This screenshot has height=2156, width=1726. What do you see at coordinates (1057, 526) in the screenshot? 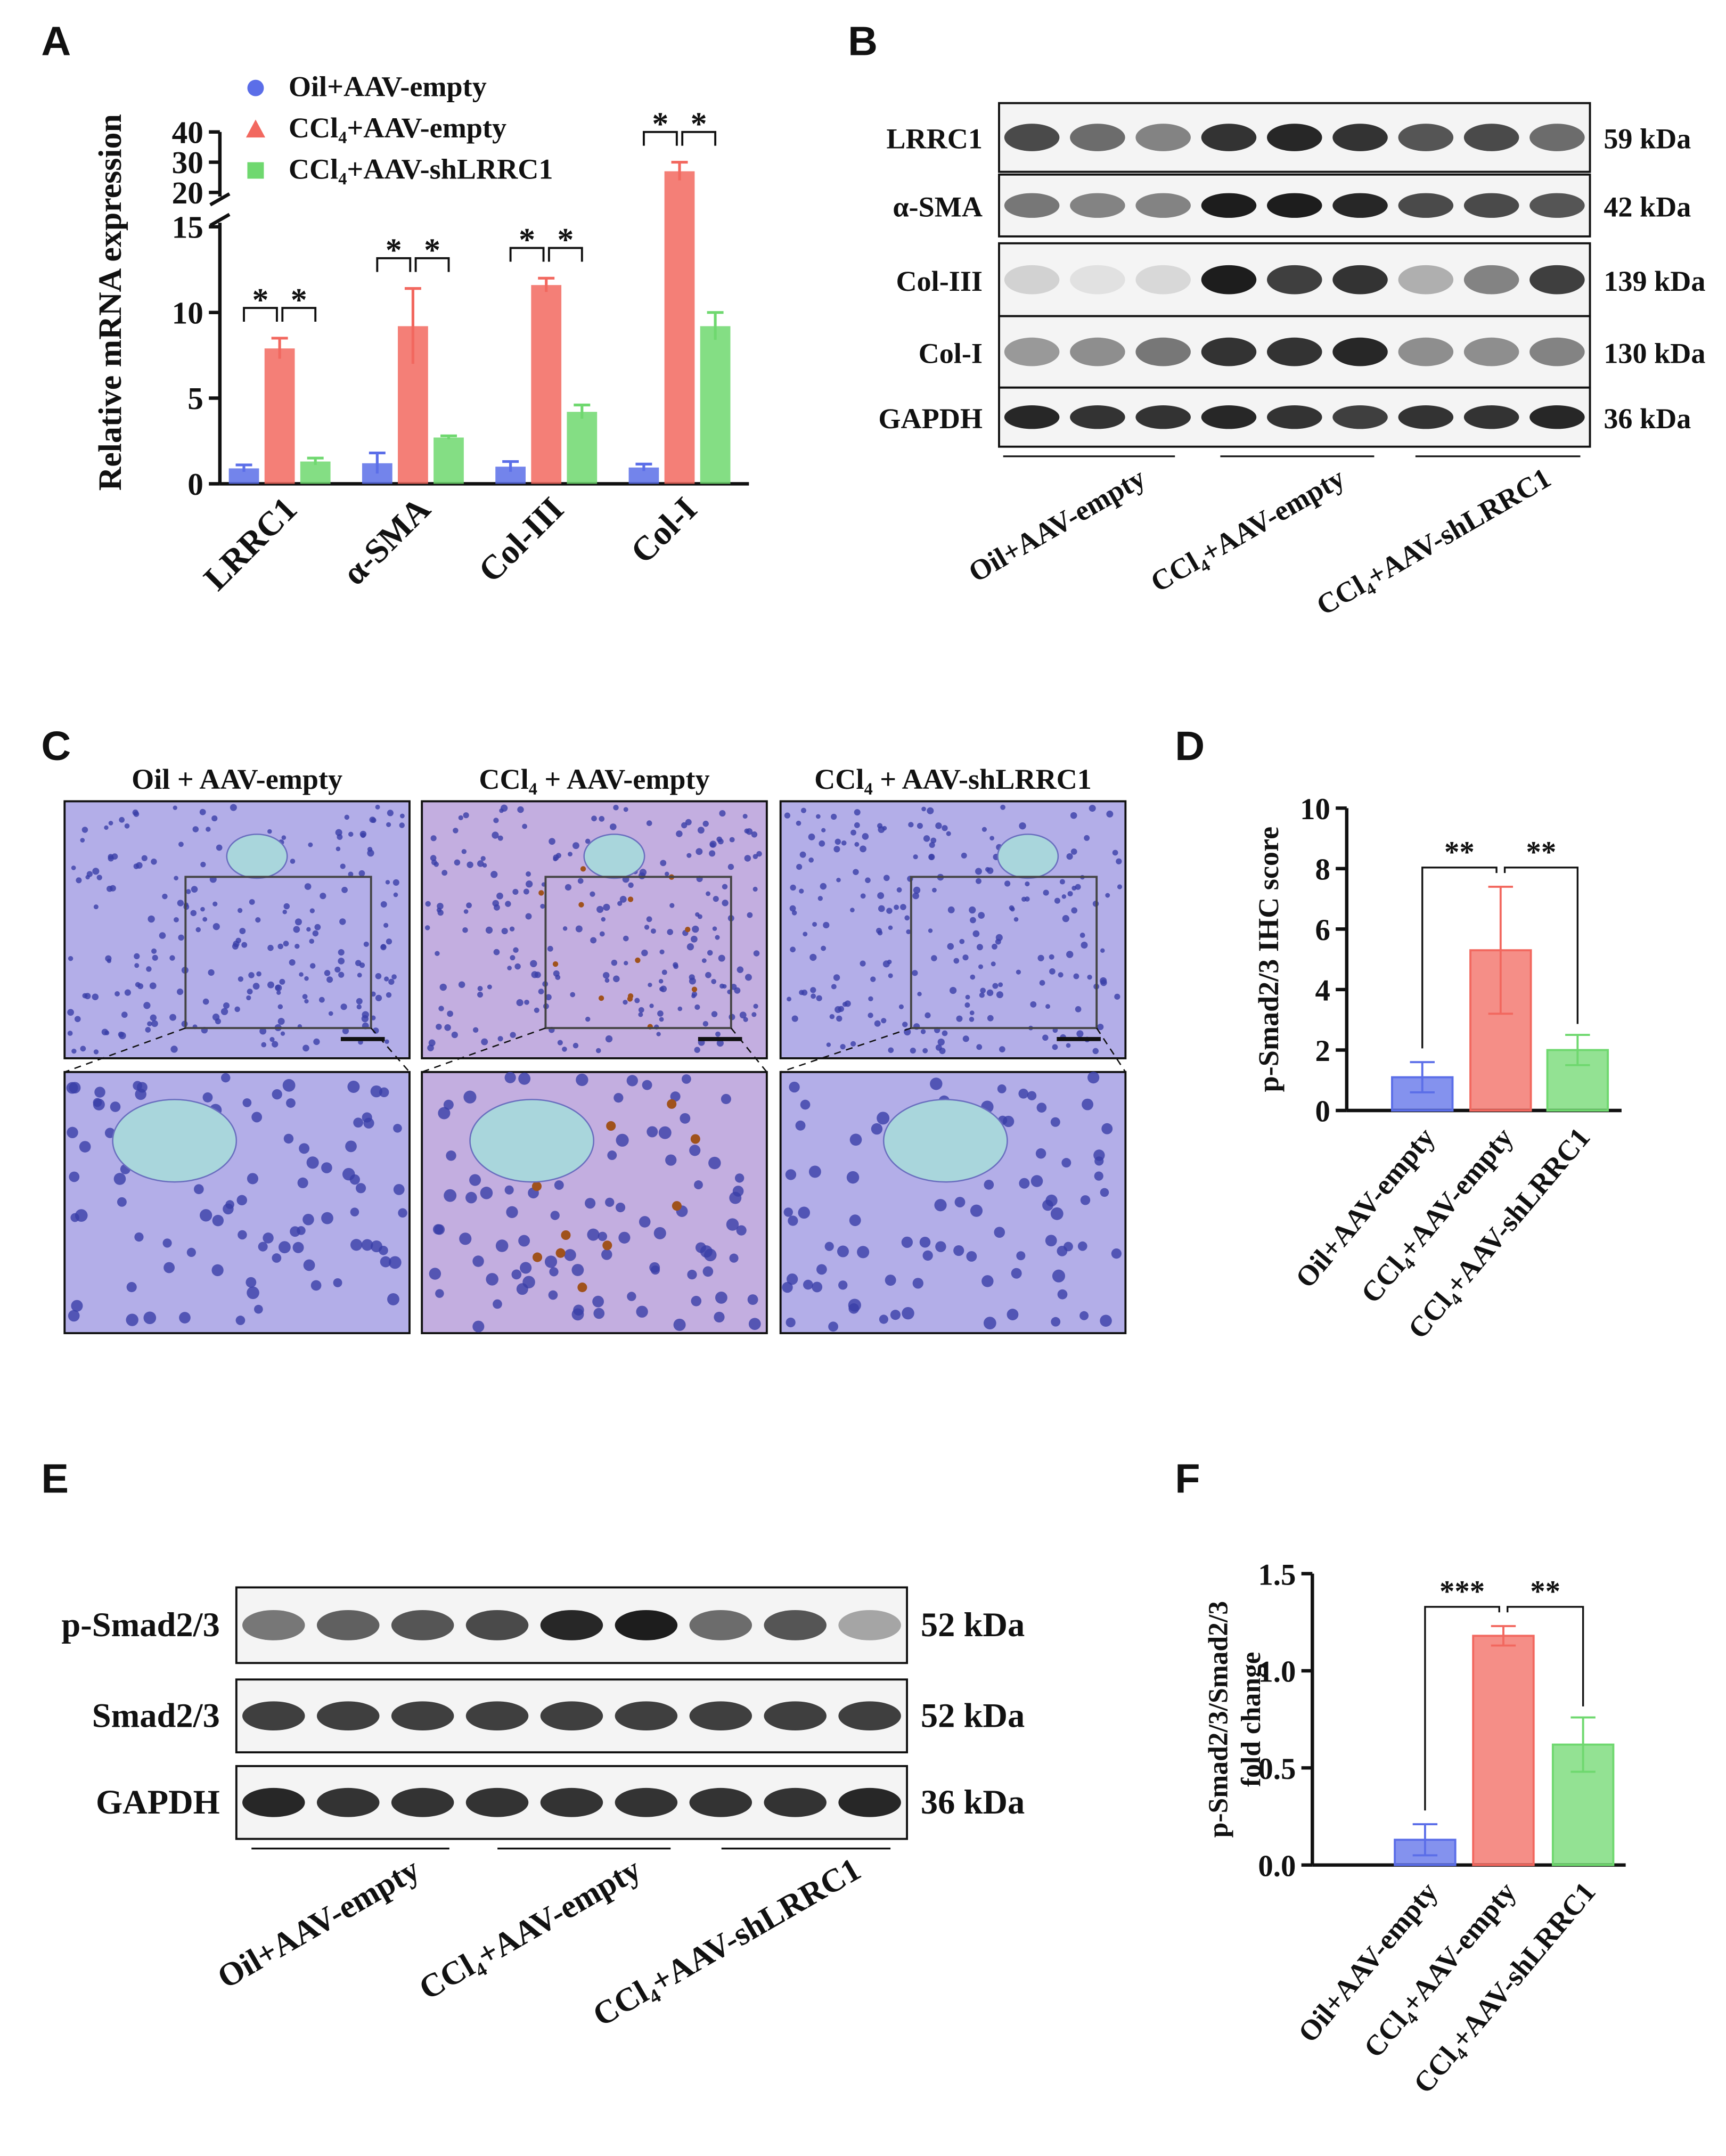
I see `group-label: Oil+AAV-empty` at bounding box center [1057, 526].